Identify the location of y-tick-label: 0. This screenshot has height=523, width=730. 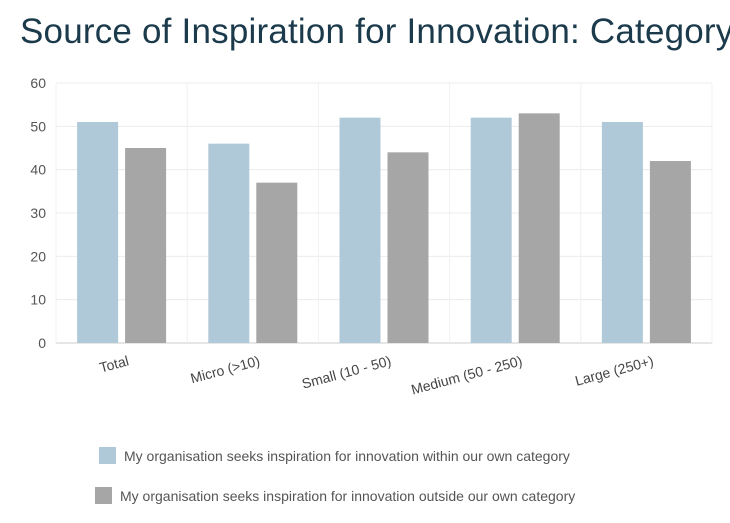
(42, 343).